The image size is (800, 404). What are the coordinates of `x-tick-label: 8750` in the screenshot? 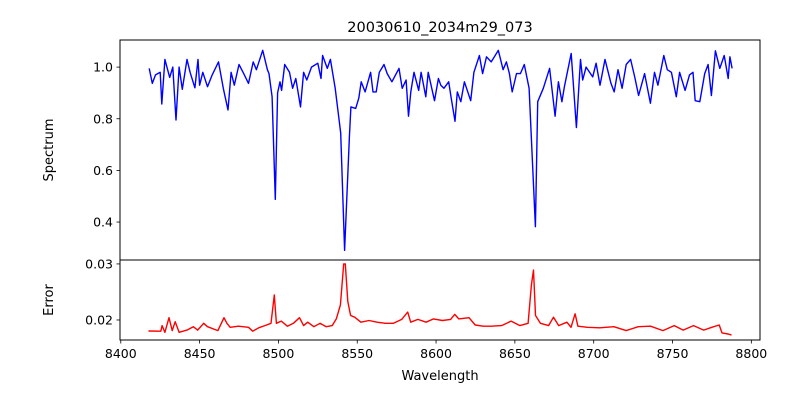 It's located at (673, 353).